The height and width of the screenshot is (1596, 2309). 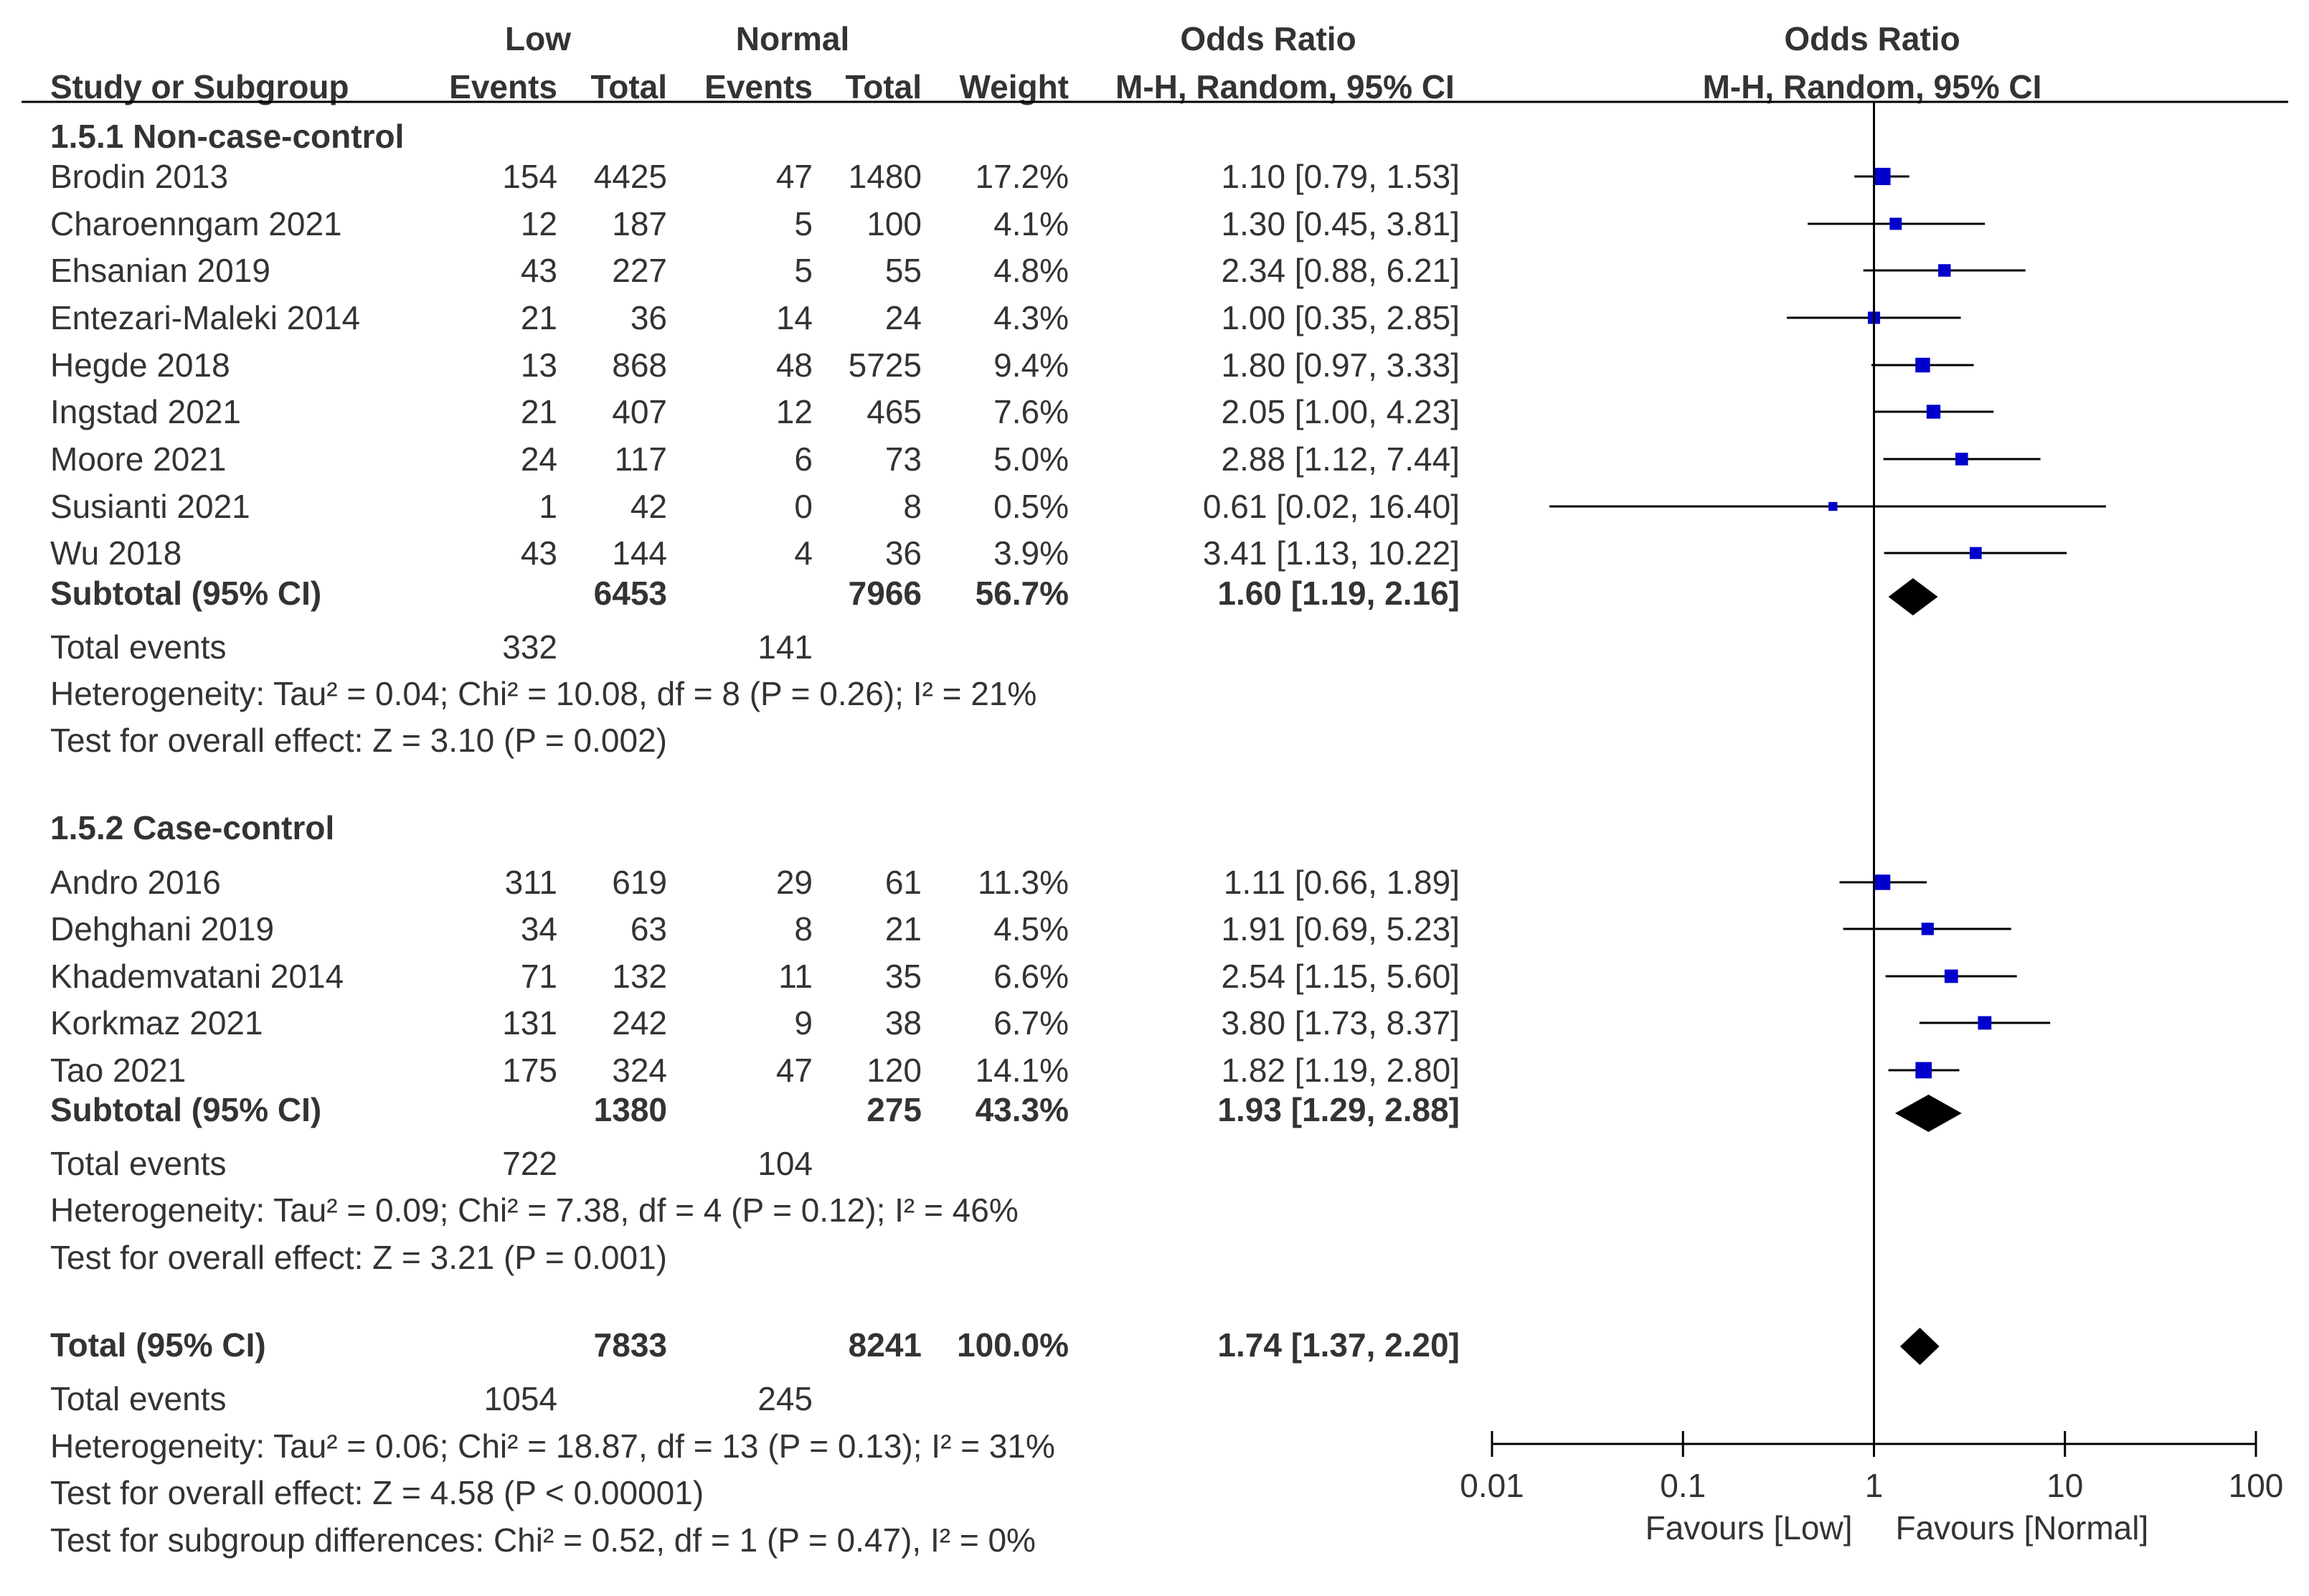 What do you see at coordinates (793, 38) in the screenshot?
I see `header-group-normal: Normal` at bounding box center [793, 38].